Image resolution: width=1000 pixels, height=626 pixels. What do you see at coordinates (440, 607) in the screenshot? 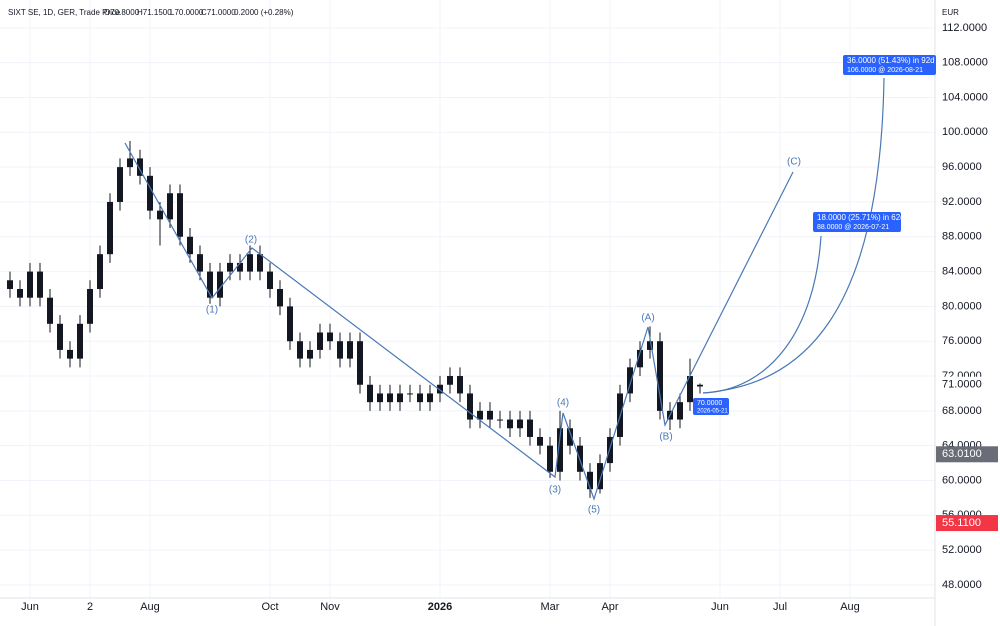
I see `x-tick-label: 2026` at bounding box center [440, 607].